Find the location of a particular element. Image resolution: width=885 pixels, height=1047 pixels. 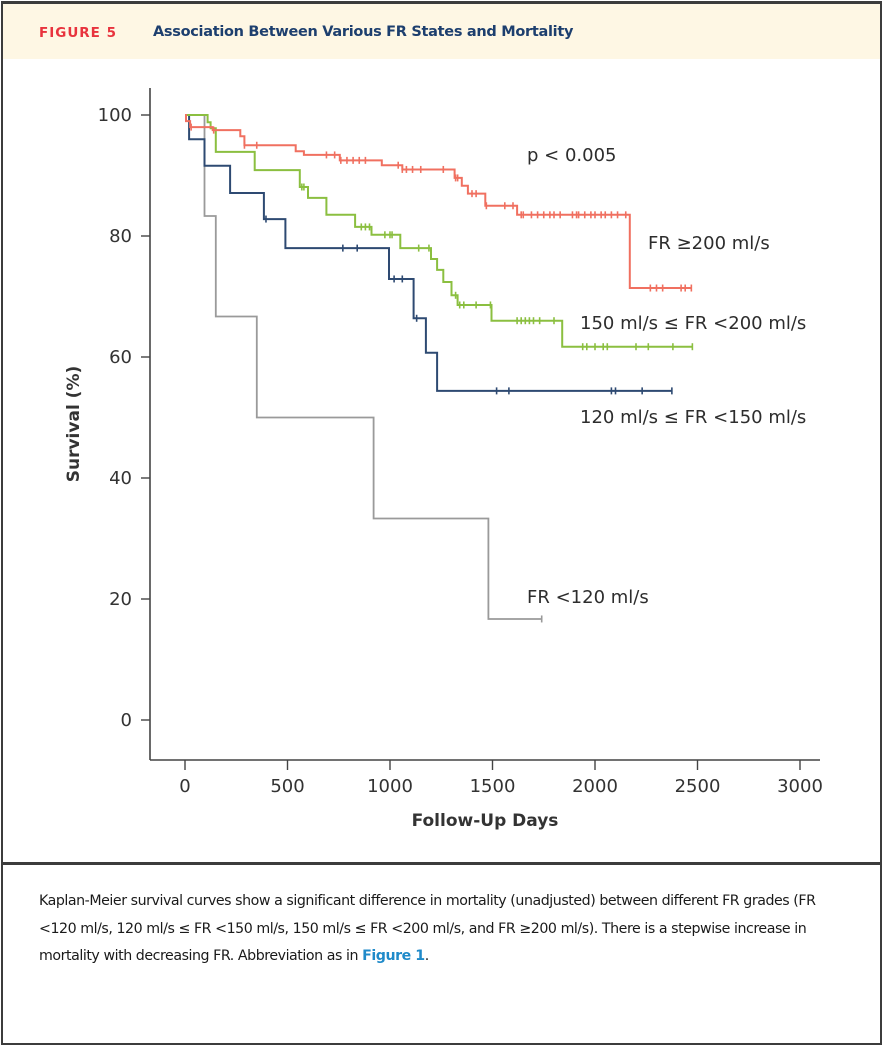

caption-divider is located at coordinates (441, 863).